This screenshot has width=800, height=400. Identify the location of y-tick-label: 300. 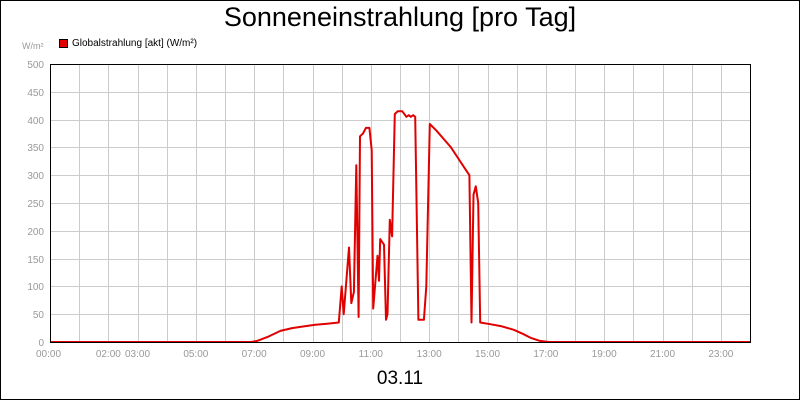
(35, 176).